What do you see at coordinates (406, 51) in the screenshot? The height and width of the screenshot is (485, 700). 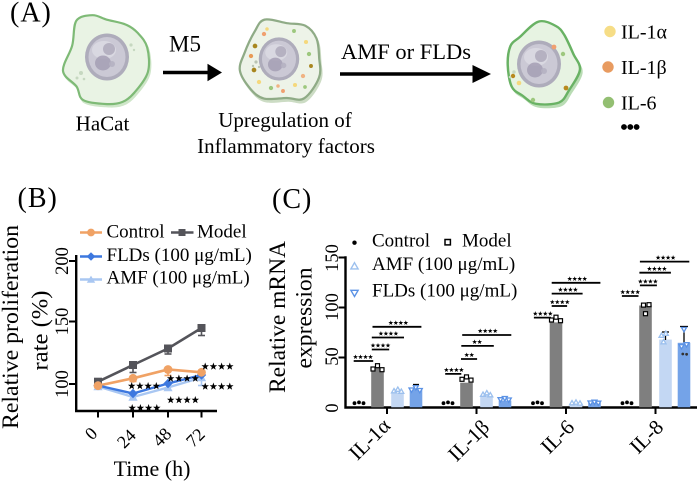 I see `svg-text: AMF or FLDs` at bounding box center [406, 51].